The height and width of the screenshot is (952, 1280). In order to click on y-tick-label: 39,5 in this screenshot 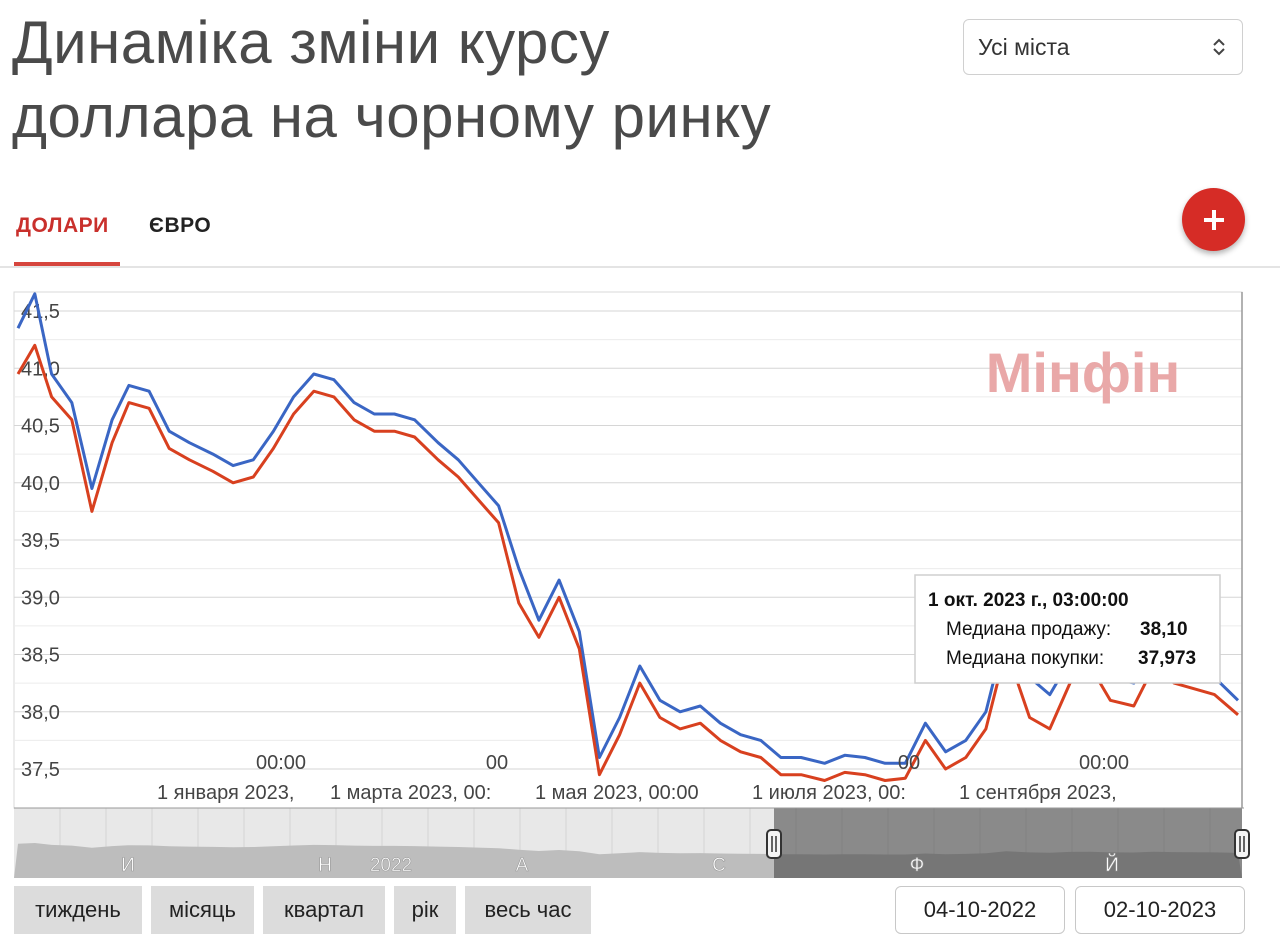, I will do `click(40, 541)`.